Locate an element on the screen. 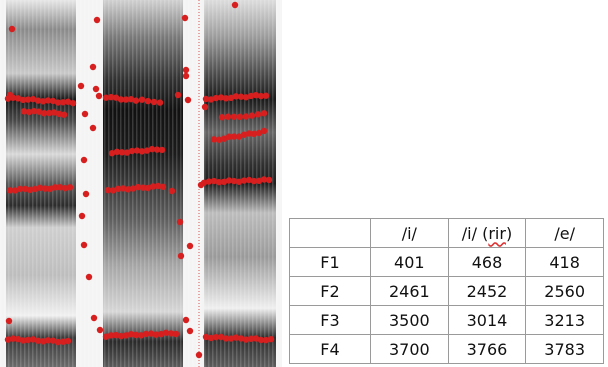  table-header-row: /i/ /i/ (rir) /e/ is located at coordinates (446, 233).